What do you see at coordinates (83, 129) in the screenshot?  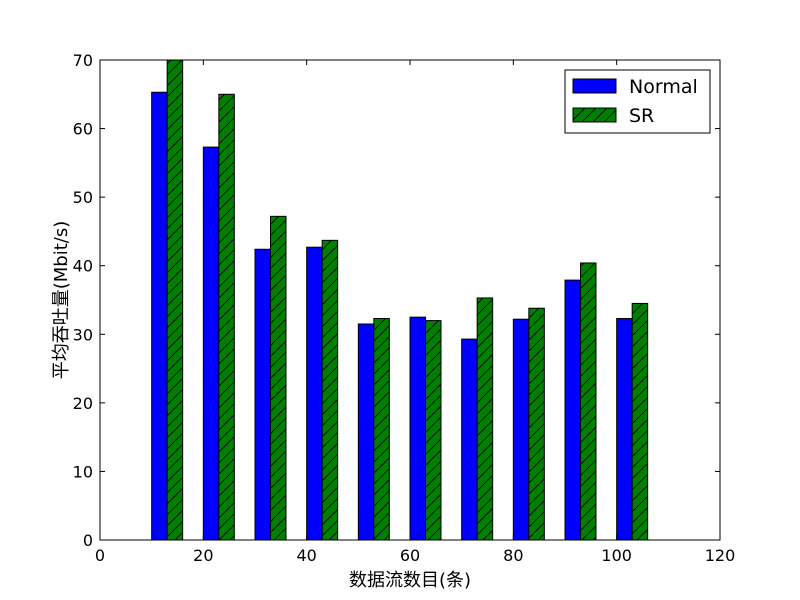 I see `y-tick-label: 60` at bounding box center [83, 129].